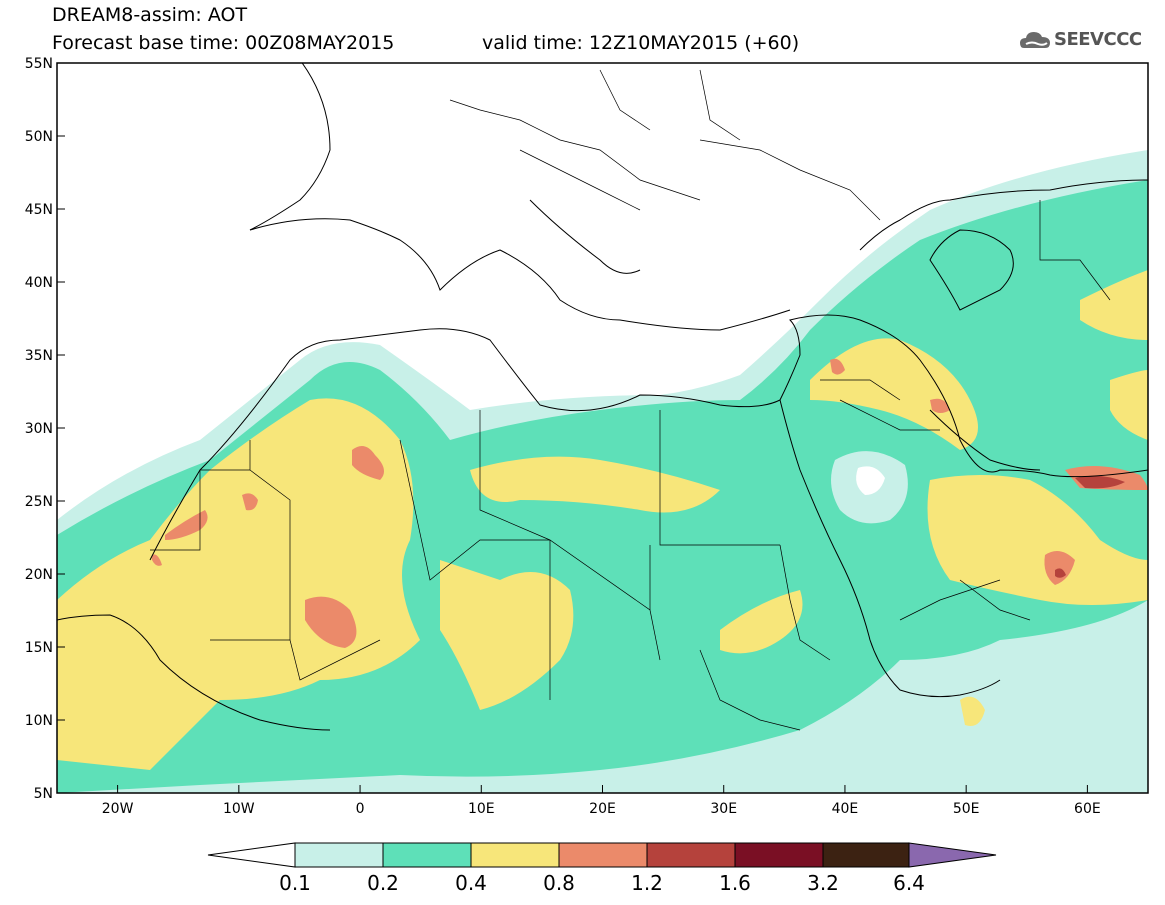 This screenshot has height=905, width=1165. What do you see at coordinates (39, 64) in the screenshot?
I see `lat-tick-label: 55N` at bounding box center [39, 64].